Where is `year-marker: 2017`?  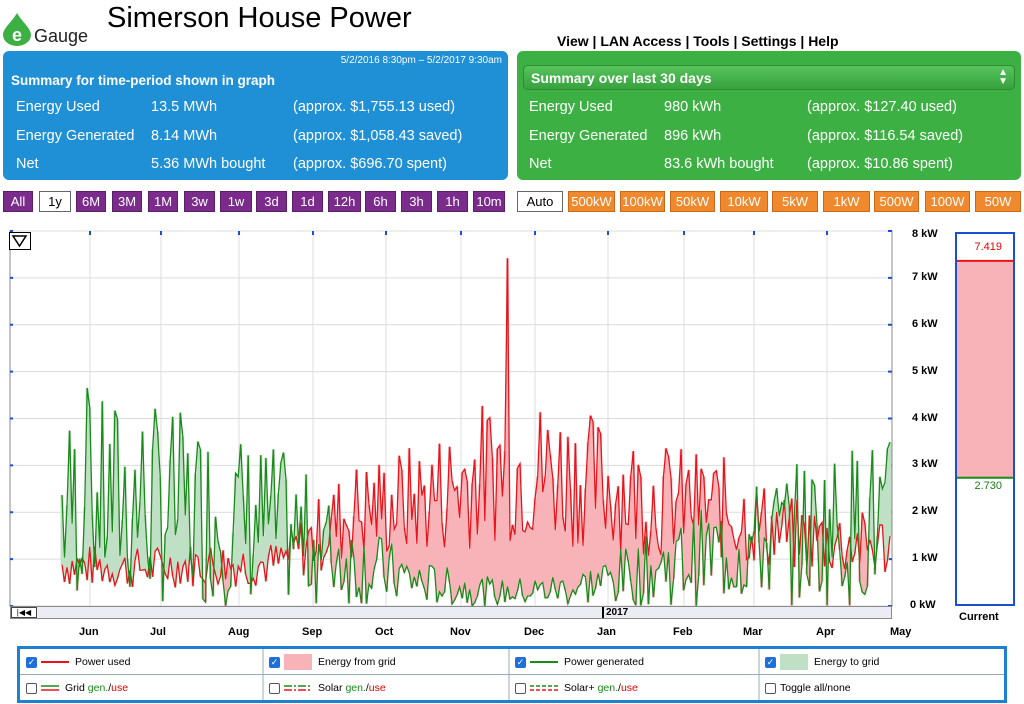
year-marker: 2017 is located at coordinates (615, 612).